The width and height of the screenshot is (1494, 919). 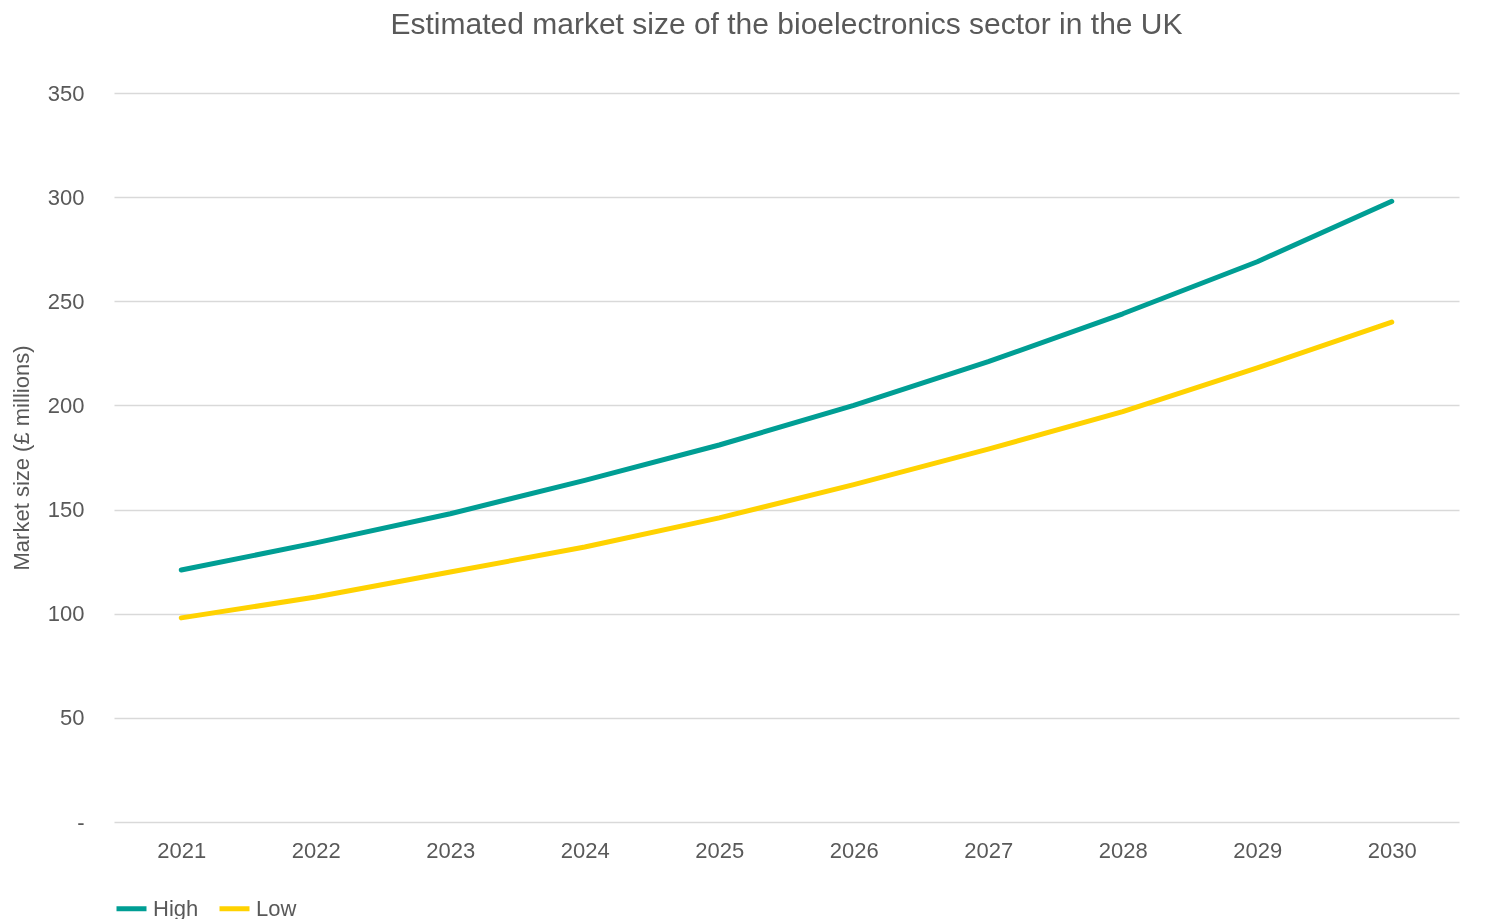 I want to click on legend-label: Low, so click(x=276, y=907).